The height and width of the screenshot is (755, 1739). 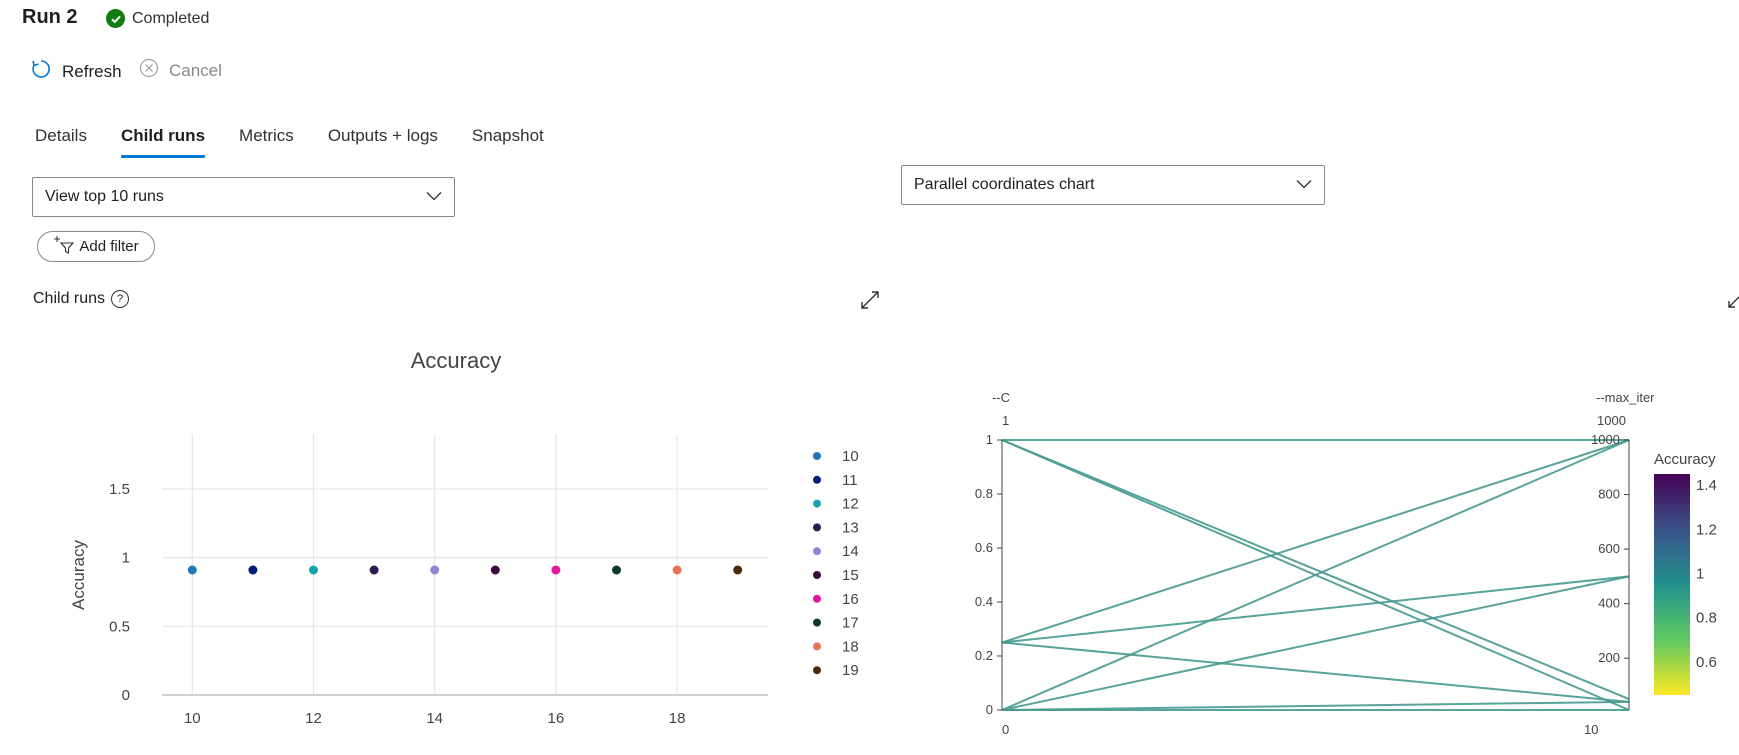 What do you see at coordinates (456, 360) in the screenshot?
I see `chart-title: Accuracy` at bounding box center [456, 360].